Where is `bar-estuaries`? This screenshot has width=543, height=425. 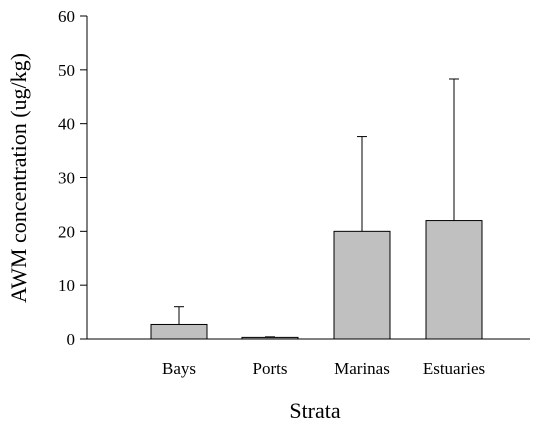 bar-estuaries is located at coordinates (454, 280).